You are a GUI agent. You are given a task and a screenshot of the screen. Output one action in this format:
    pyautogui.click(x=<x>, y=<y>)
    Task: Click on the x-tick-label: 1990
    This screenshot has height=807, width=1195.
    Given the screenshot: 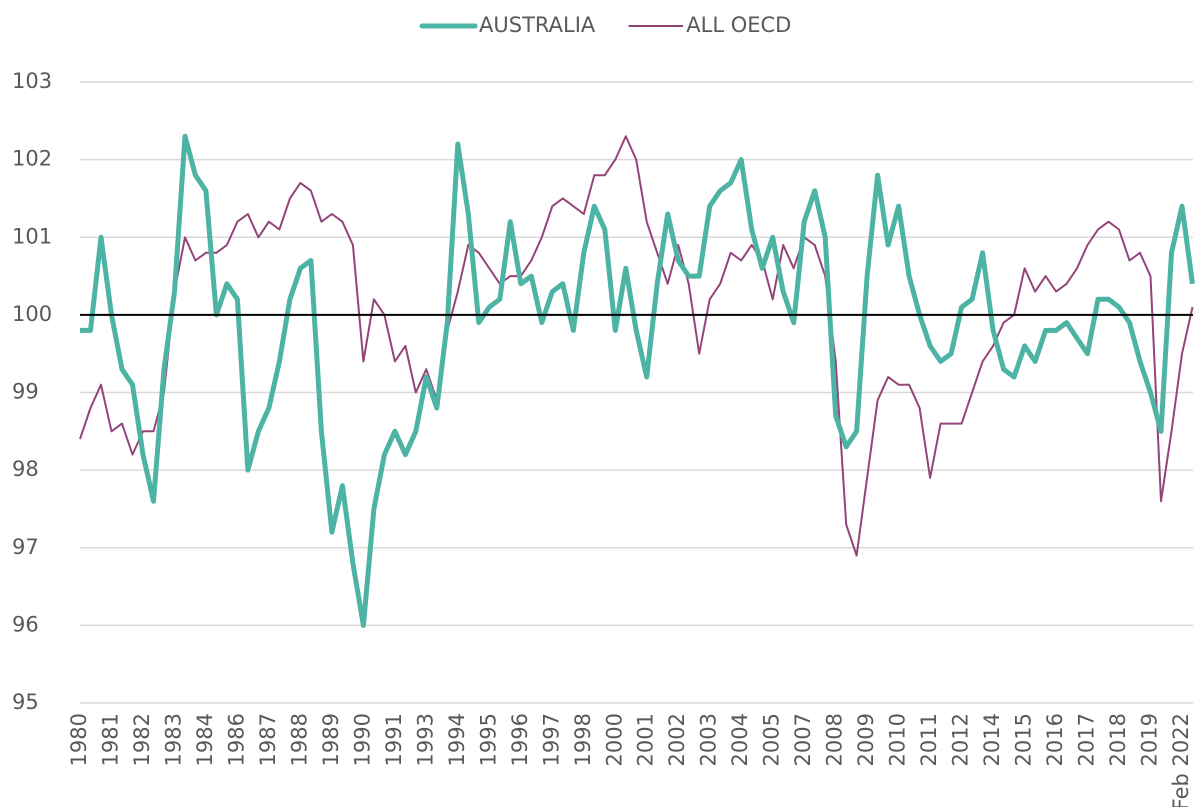 What is the action you would take?
    pyautogui.click(x=362, y=739)
    